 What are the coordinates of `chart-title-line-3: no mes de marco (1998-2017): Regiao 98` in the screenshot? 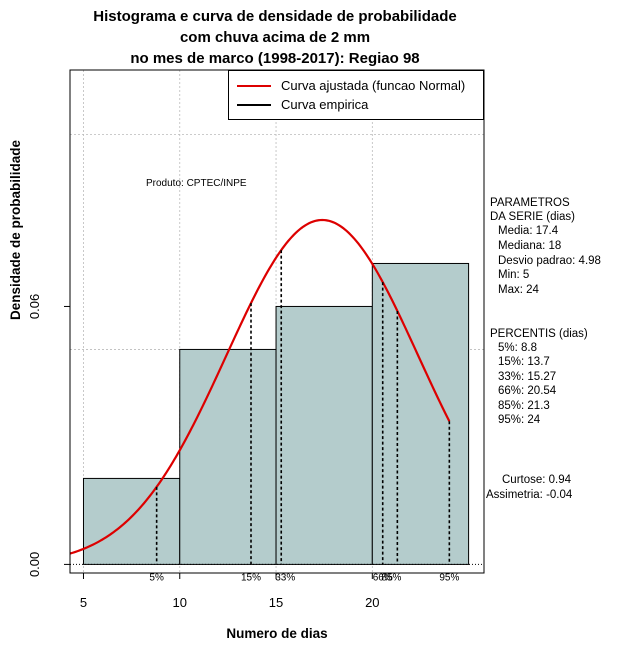 It's located at (275, 58).